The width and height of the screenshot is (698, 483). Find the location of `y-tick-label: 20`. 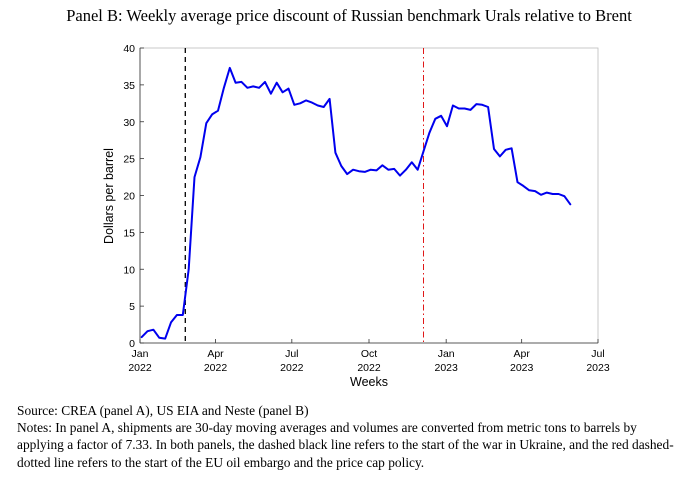

y-tick-label: 20 is located at coordinates (129, 197).